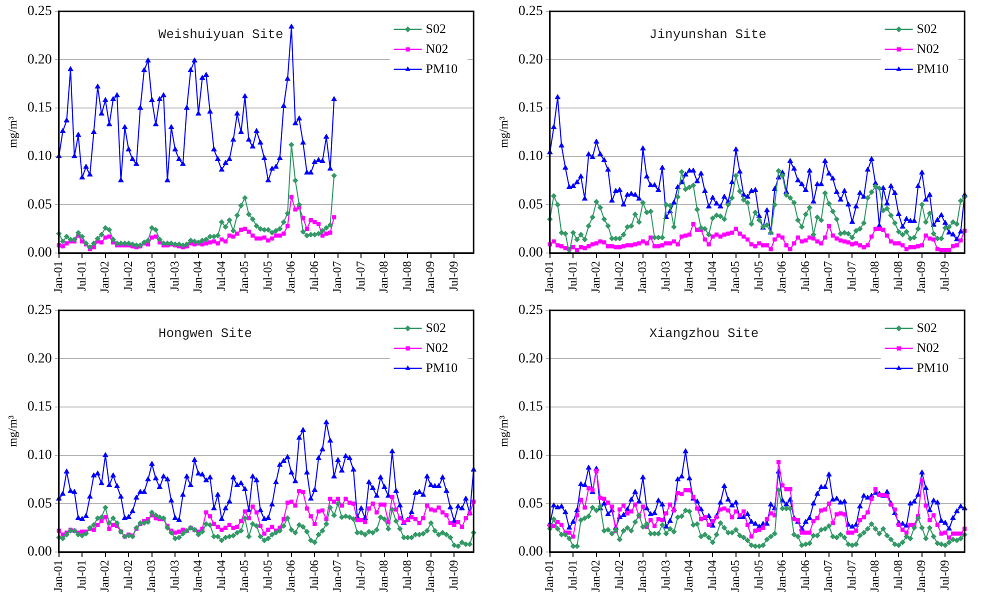  What do you see at coordinates (707, 34) in the screenshot?
I see `text: Jinyunshan Site` at bounding box center [707, 34].